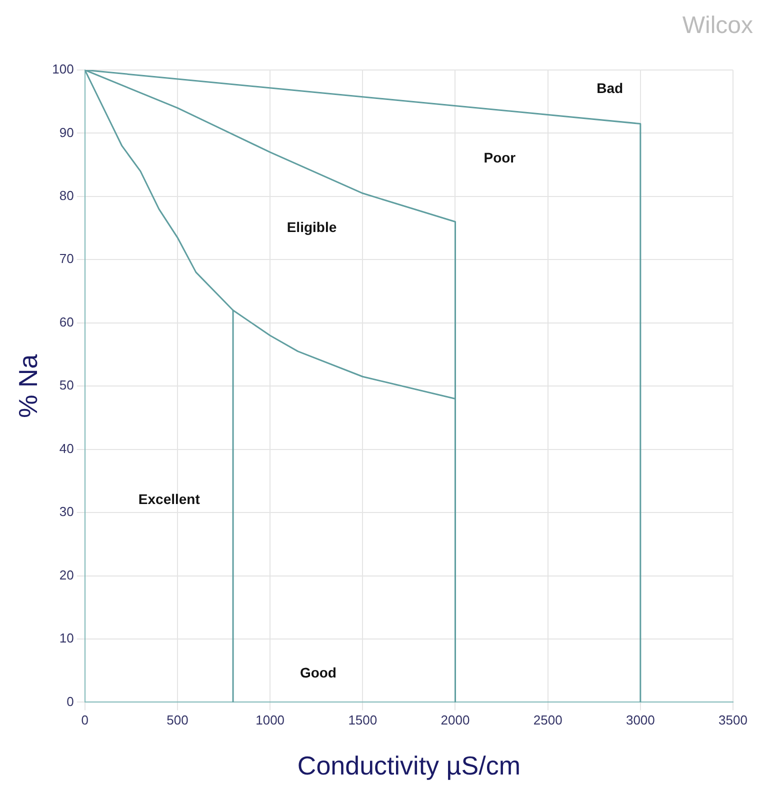  What do you see at coordinates (66, 196) in the screenshot?
I see `y-tick-label: 80` at bounding box center [66, 196].